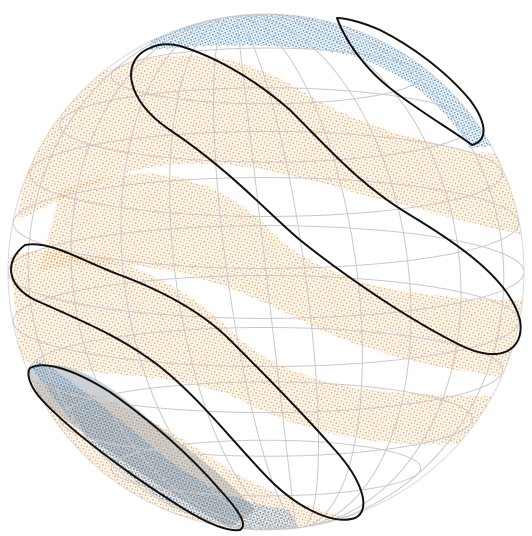 This screenshot has height=536, width=532. I want to click on outline-bottom-left, so click(136, 448).